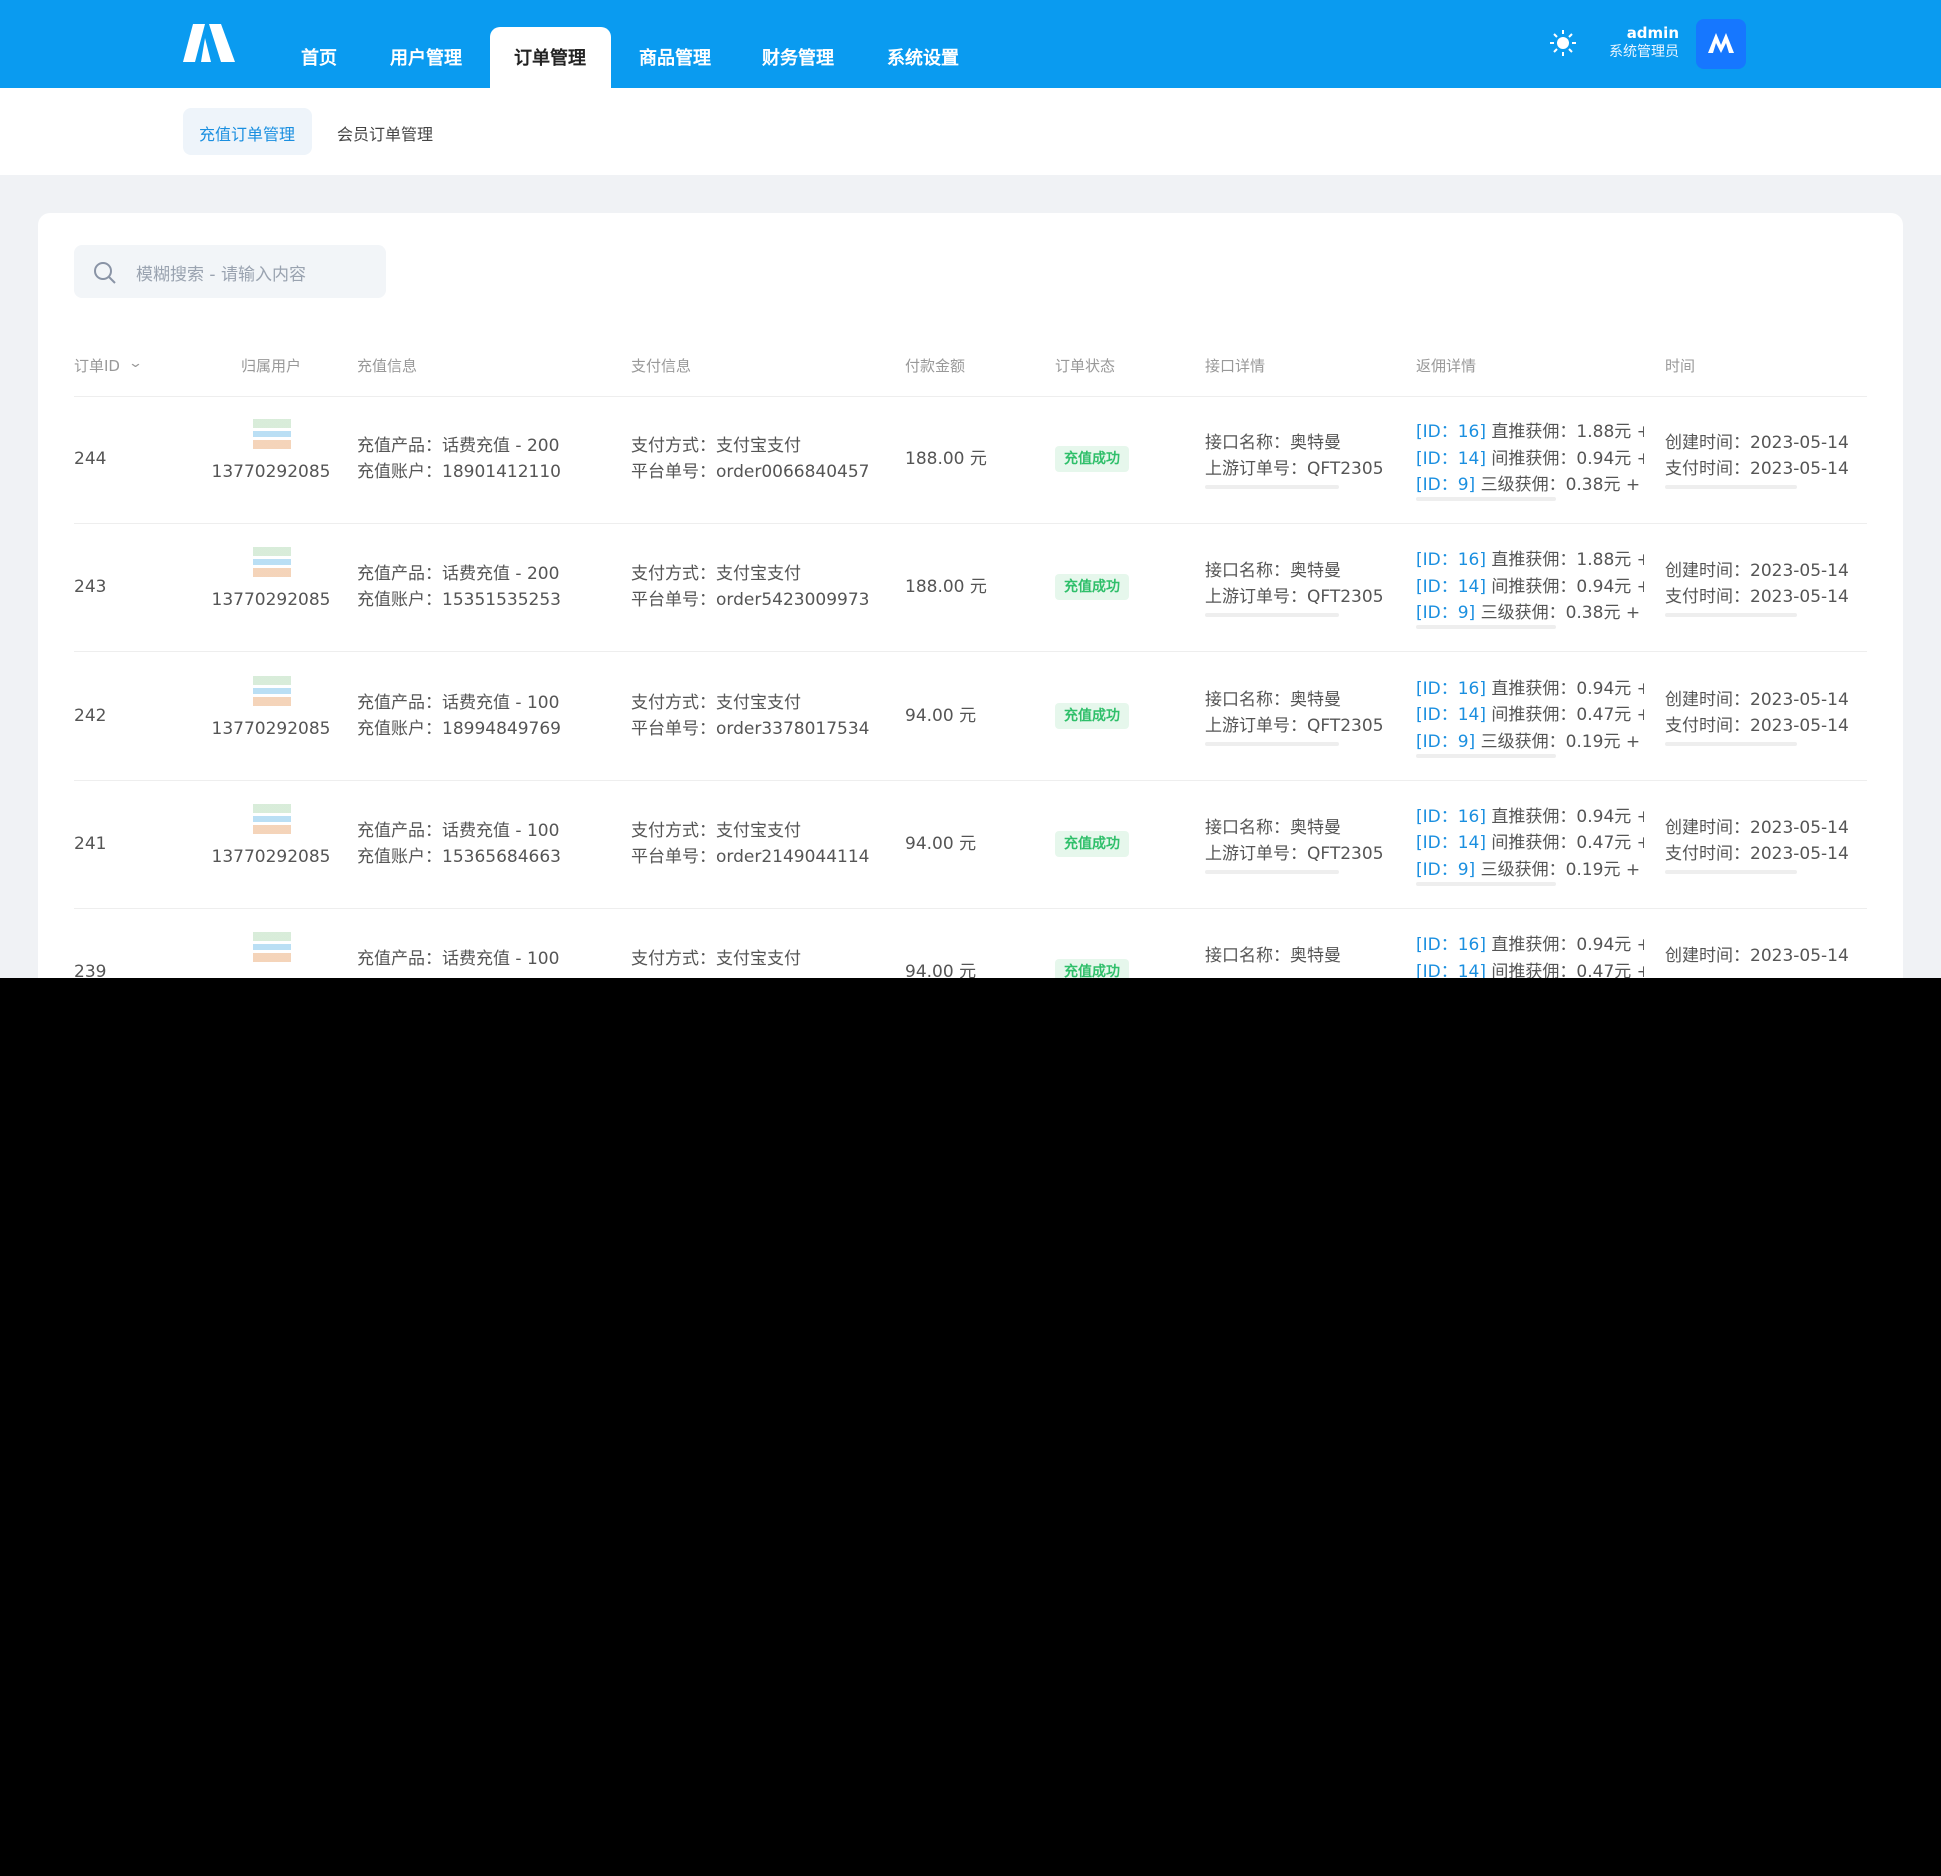 This screenshot has width=1941, height=1876. I want to click on column-header: 支付信息, so click(661, 366).